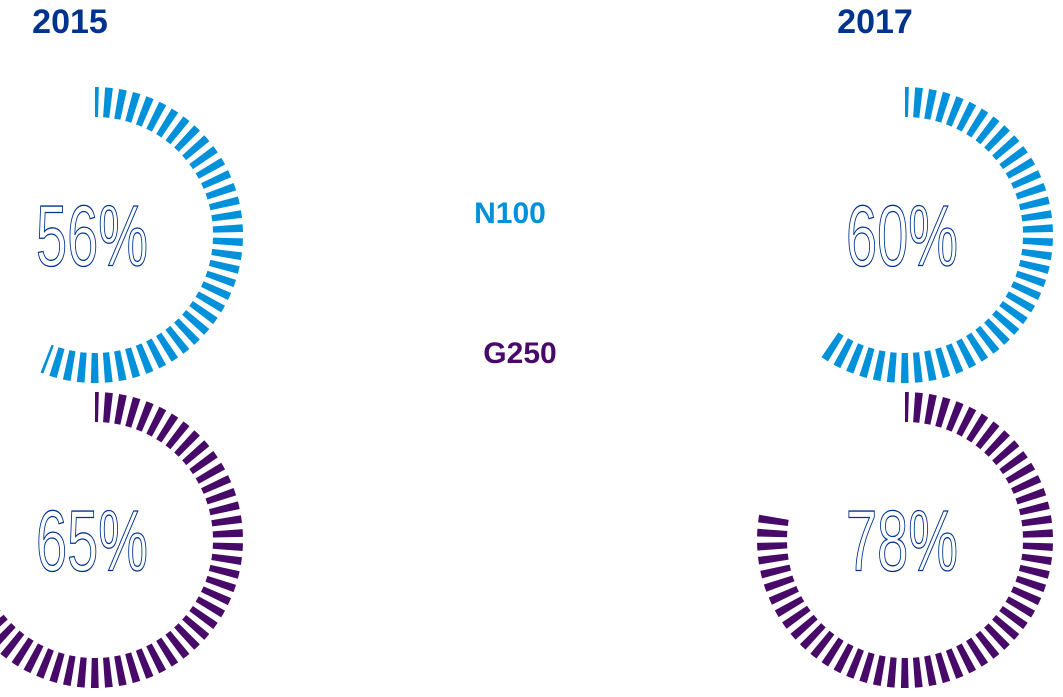 The image size is (1063, 697). What do you see at coordinates (92, 237) in the screenshot?
I see `percent-label: 56%` at bounding box center [92, 237].